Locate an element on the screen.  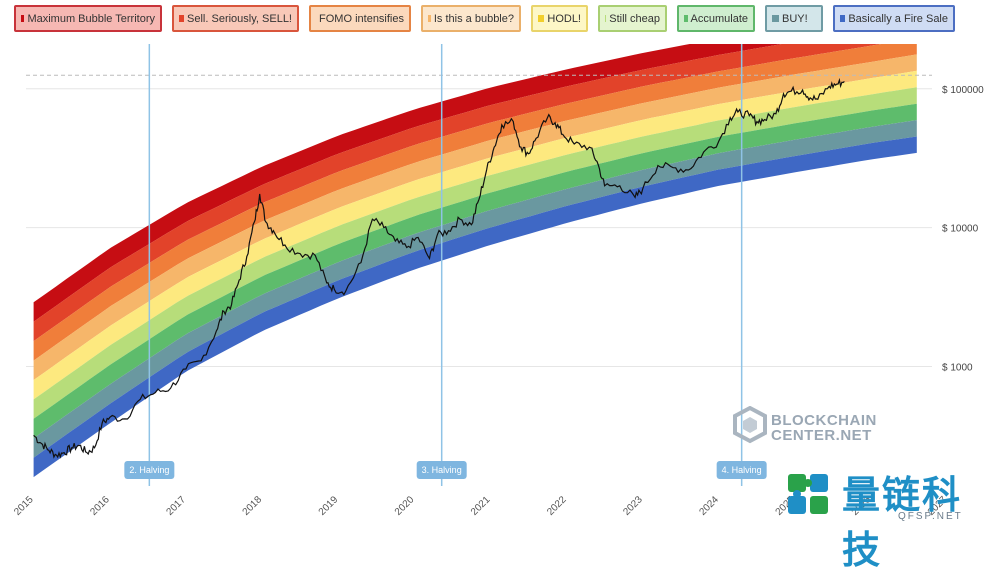
halving-label: 2. Halving is located at coordinates (149, 470).